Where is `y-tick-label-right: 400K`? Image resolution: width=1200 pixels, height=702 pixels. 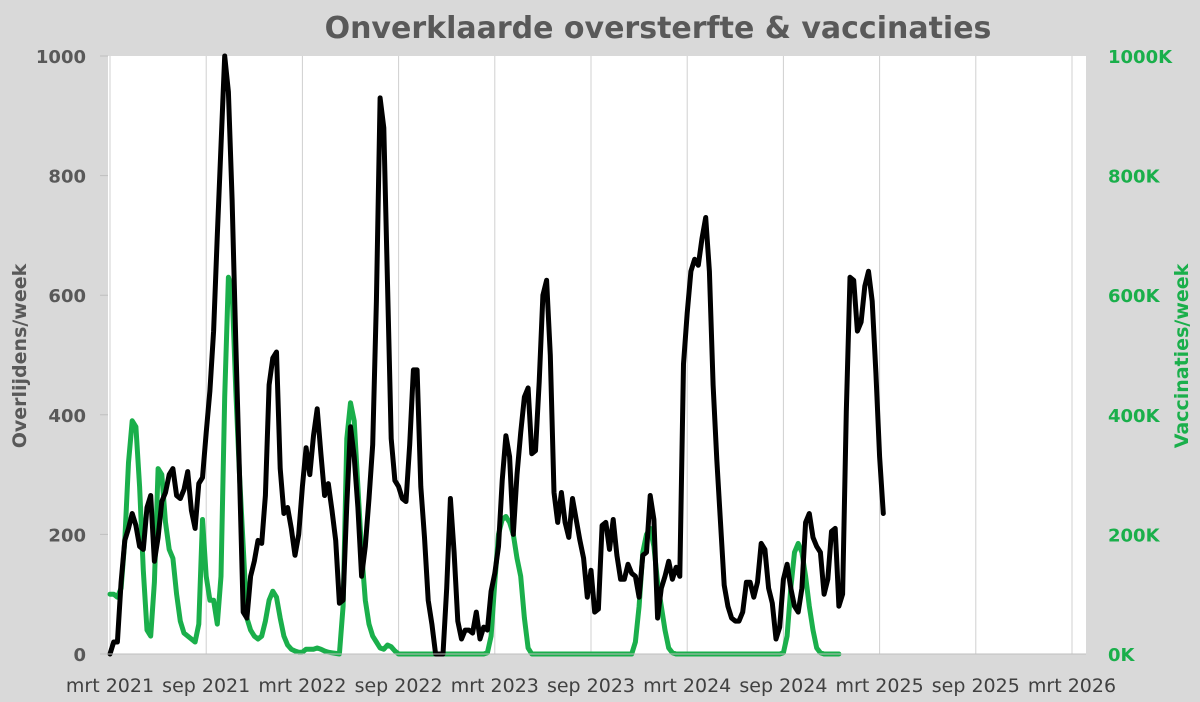 y-tick-label-right: 400K is located at coordinates (1134, 416).